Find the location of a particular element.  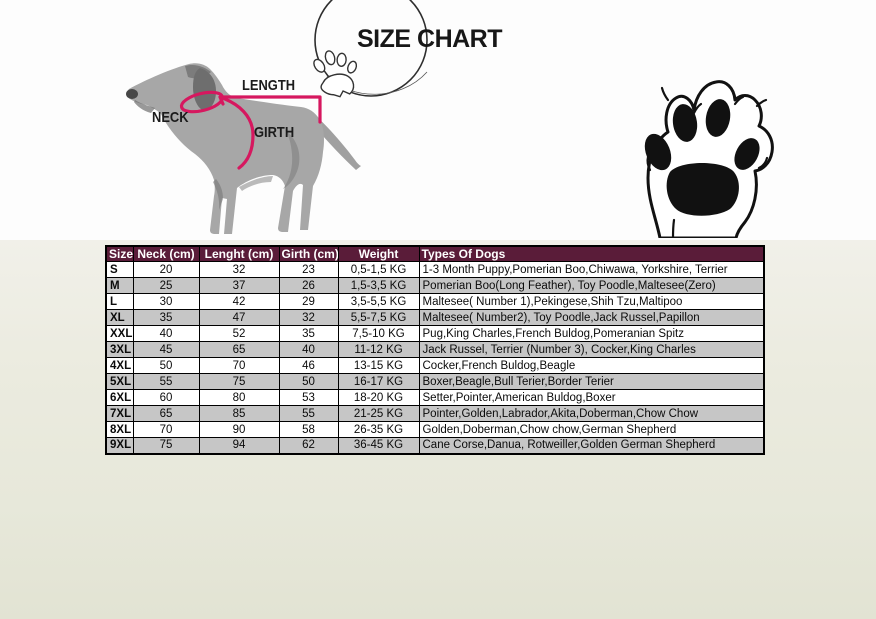

table-cell: S is located at coordinates (119, 269).